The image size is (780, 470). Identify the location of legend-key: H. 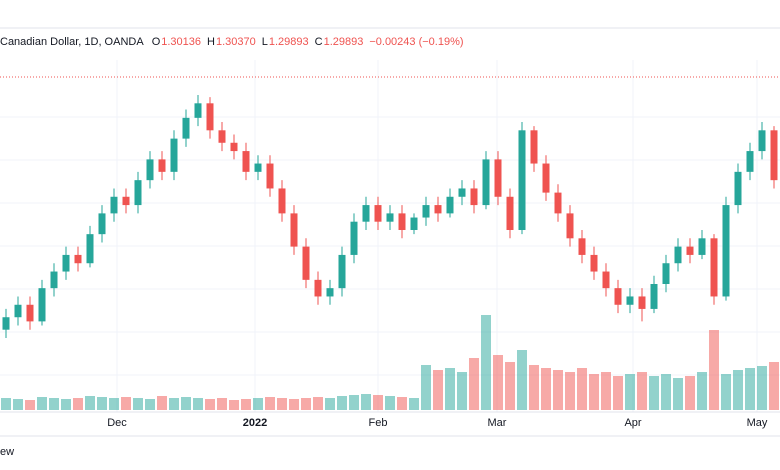
(211, 42).